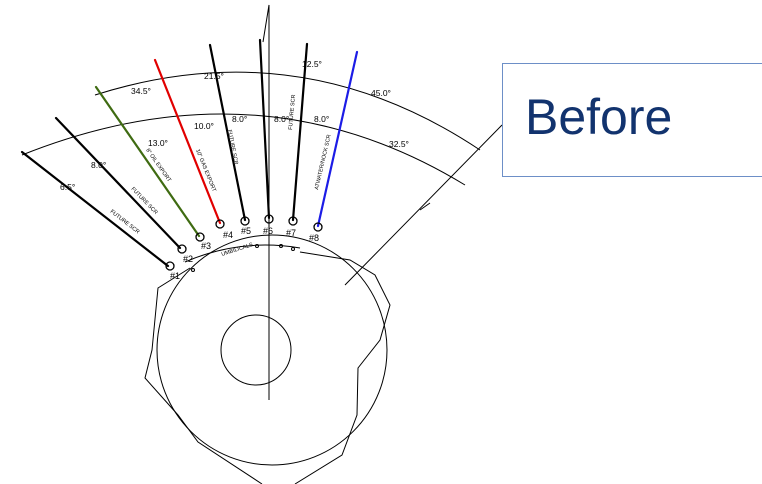 The height and width of the screenshot is (484, 762). Describe the element at coordinates (246, 231) in the screenshot. I see `slot-number-5: #5` at that location.